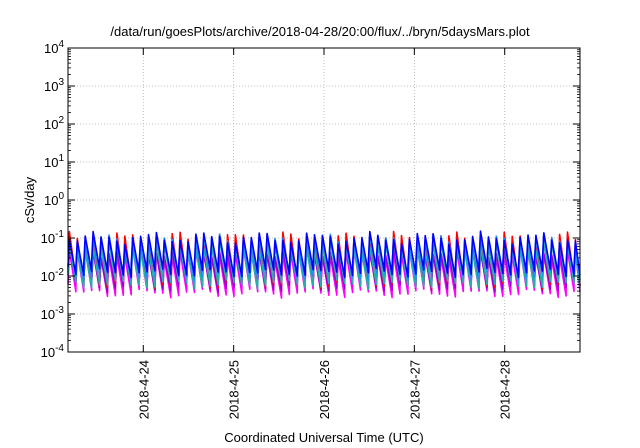 Image resolution: width=640 pixels, height=448 pixels. What do you see at coordinates (54, 47) in the screenshot?
I see `y-tick-label: 10⁴` at bounding box center [54, 47].